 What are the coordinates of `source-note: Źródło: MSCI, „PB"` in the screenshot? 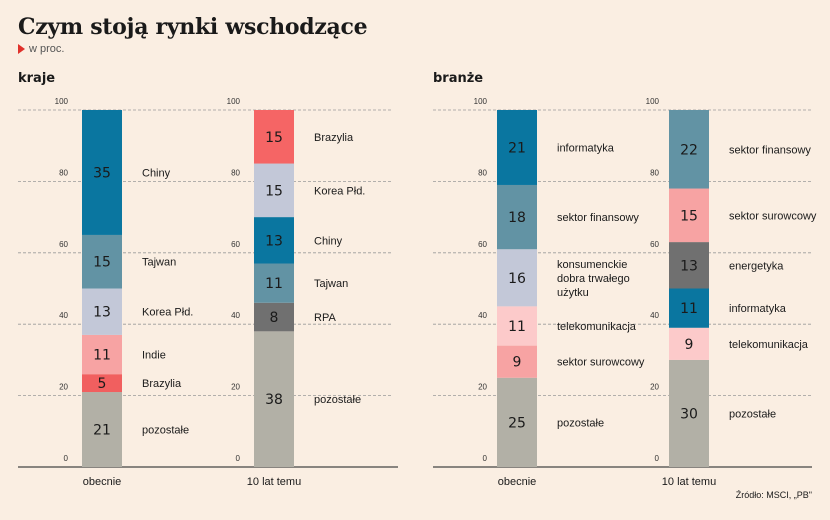 It's located at (773, 495).